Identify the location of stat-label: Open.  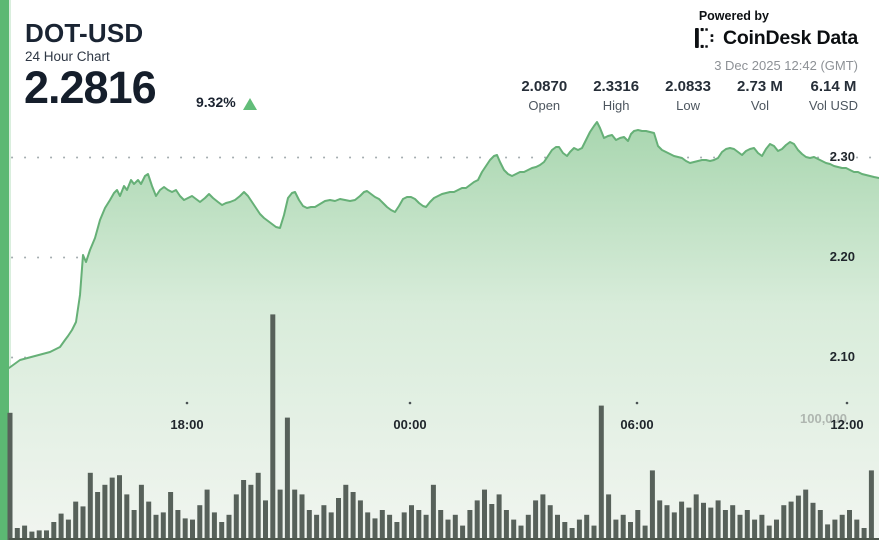
(544, 105).